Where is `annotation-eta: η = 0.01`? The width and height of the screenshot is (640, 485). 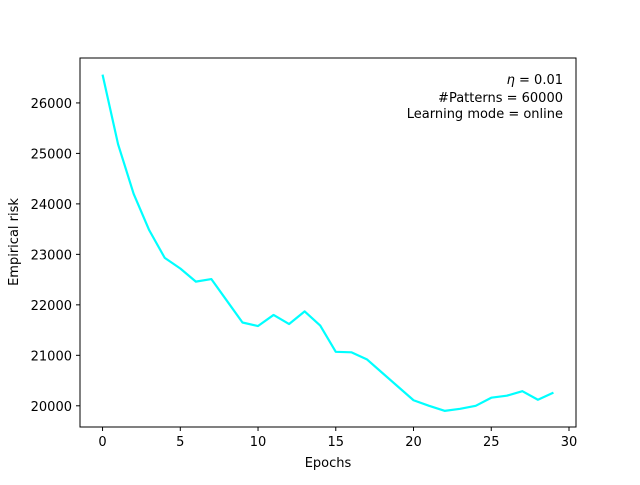
annotation-eta: η = 0.01 is located at coordinates (535, 80).